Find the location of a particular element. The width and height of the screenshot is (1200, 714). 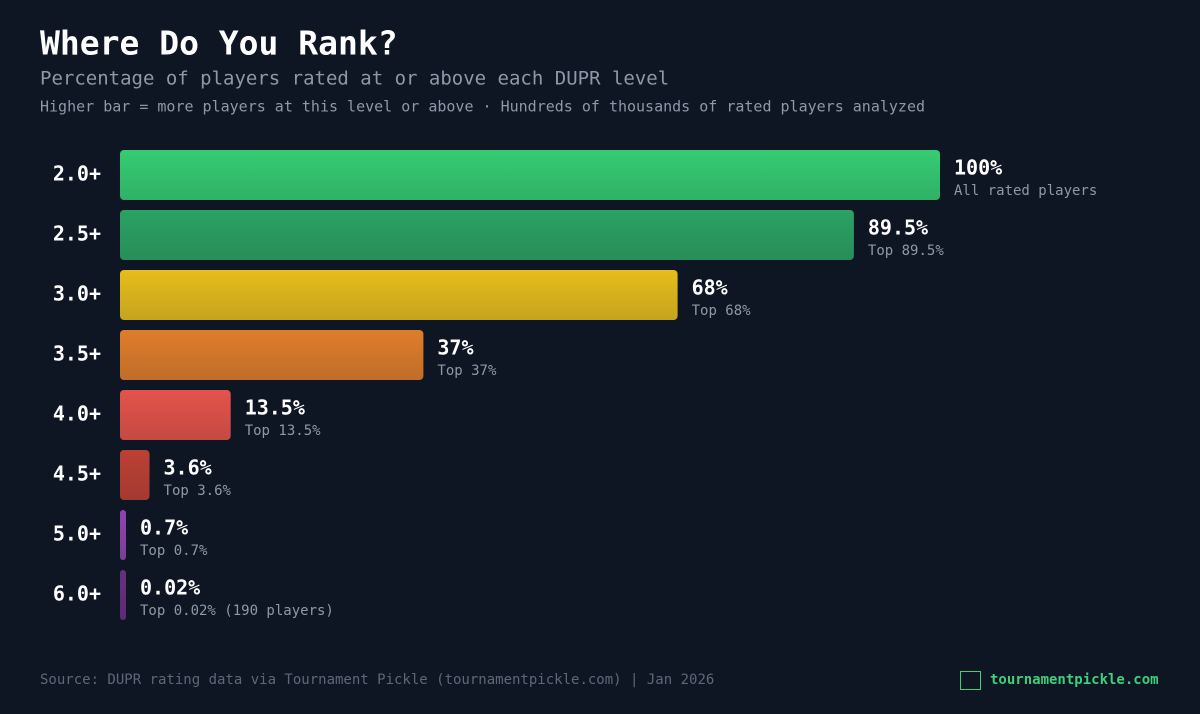

value-sublabel: Top 89.5% is located at coordinates (906, 251).